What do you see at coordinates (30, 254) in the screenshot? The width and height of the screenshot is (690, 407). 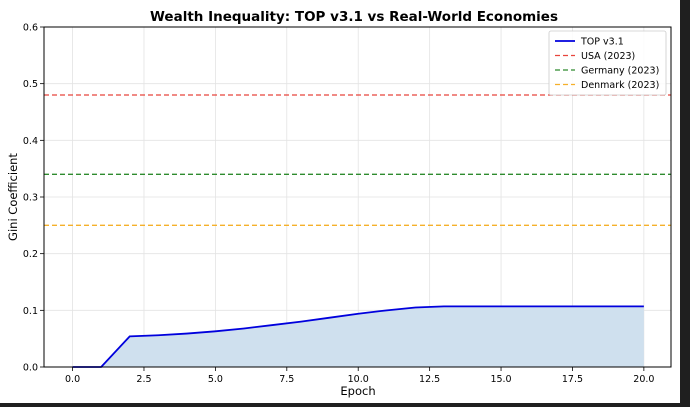 I see `y-tick-label: 0.2` at bounding box center [30, 254].